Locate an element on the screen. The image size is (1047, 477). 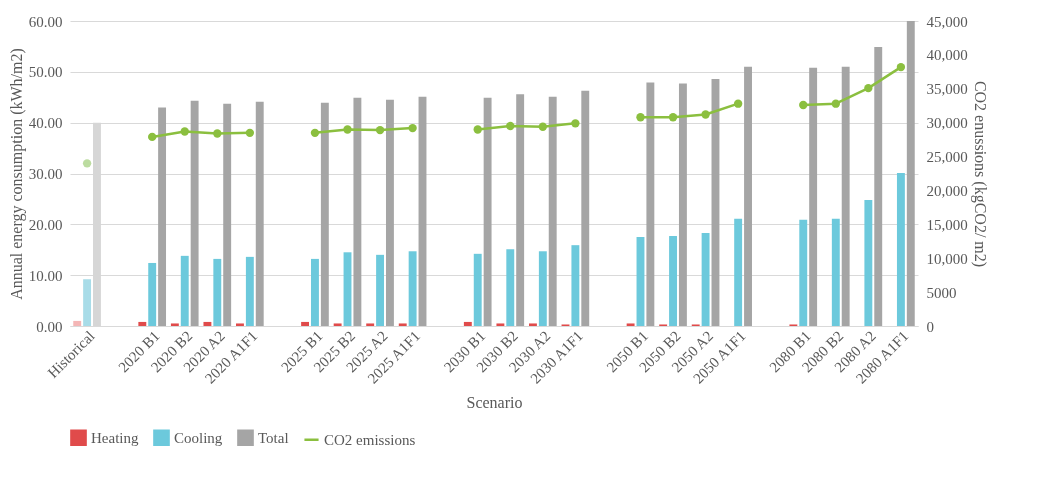
y-axis-title: Annual energy consumption (kWh/m2) is located at coordinates (16, 174).